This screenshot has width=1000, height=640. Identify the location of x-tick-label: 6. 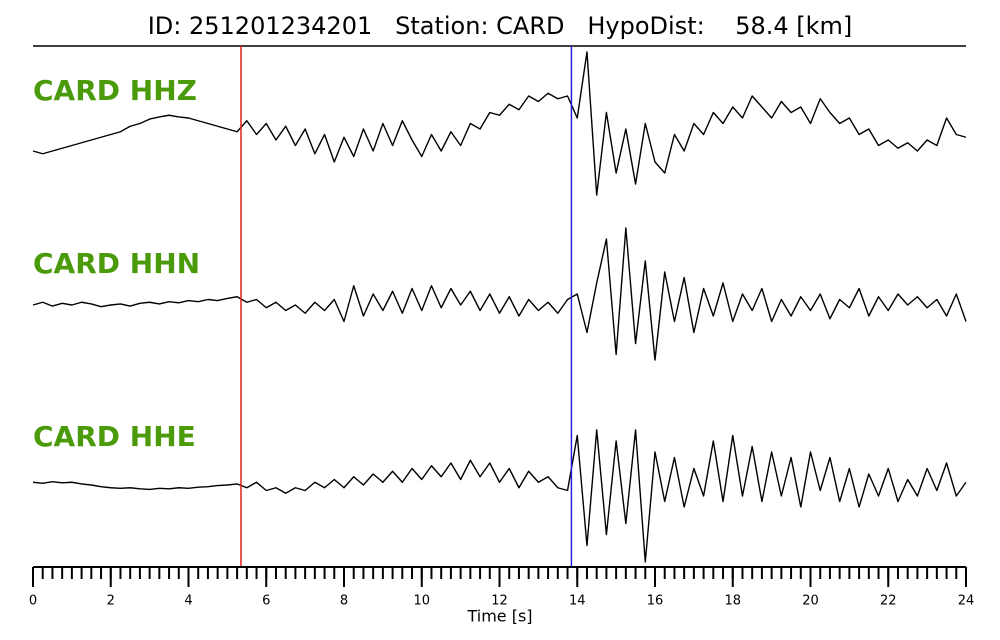
(266, 601).